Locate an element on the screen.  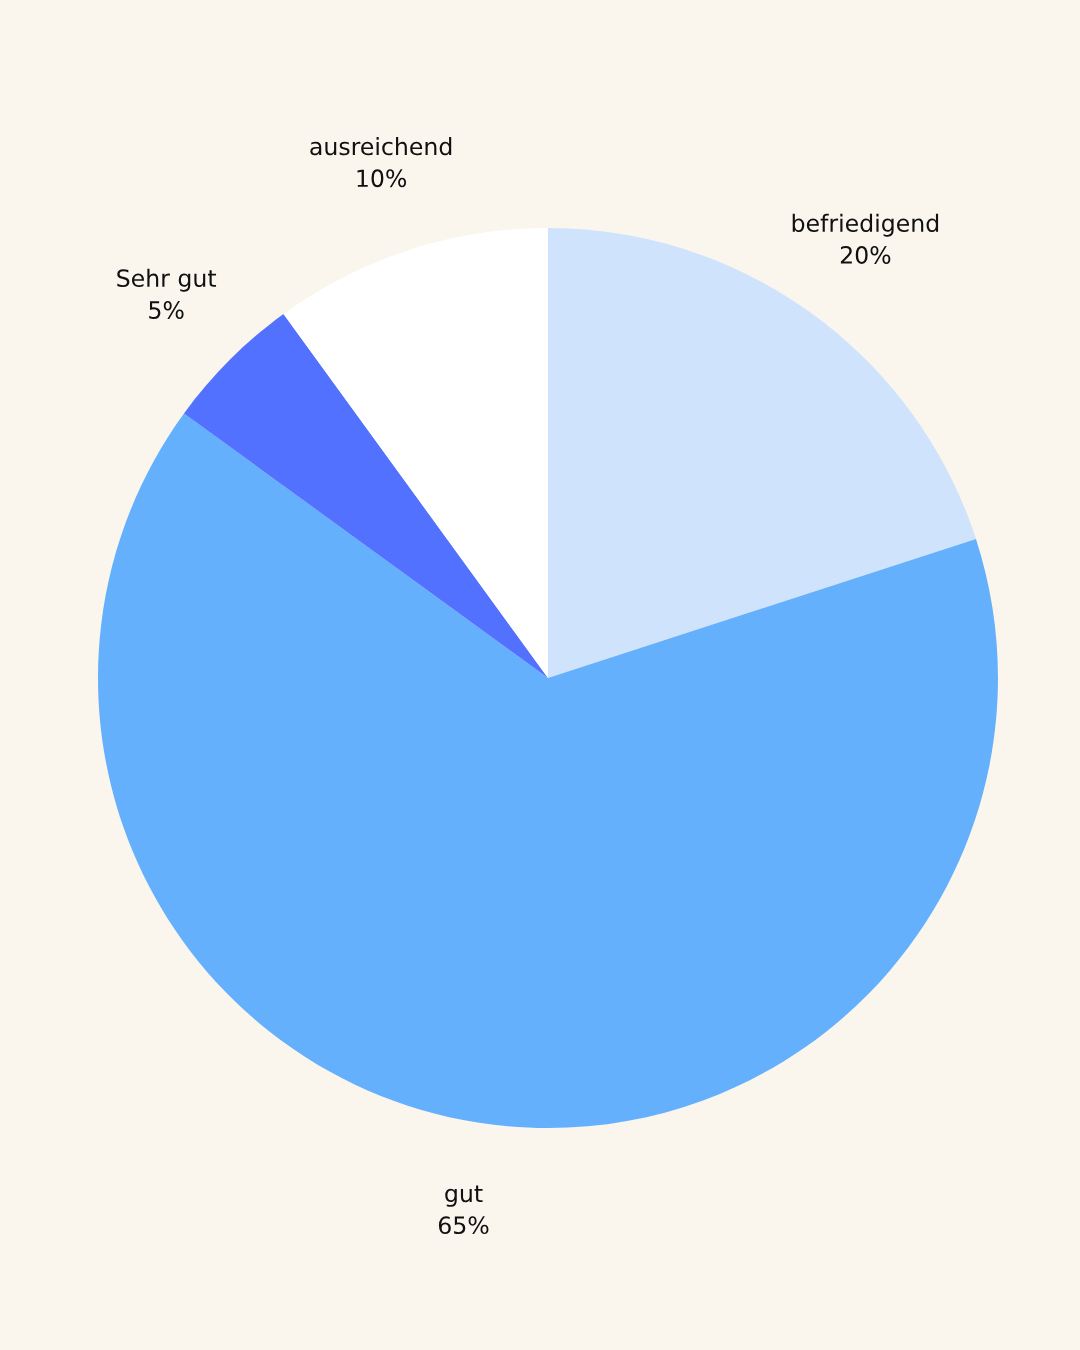
slice-label: Sehr gut is located at coordinates (167, 280).